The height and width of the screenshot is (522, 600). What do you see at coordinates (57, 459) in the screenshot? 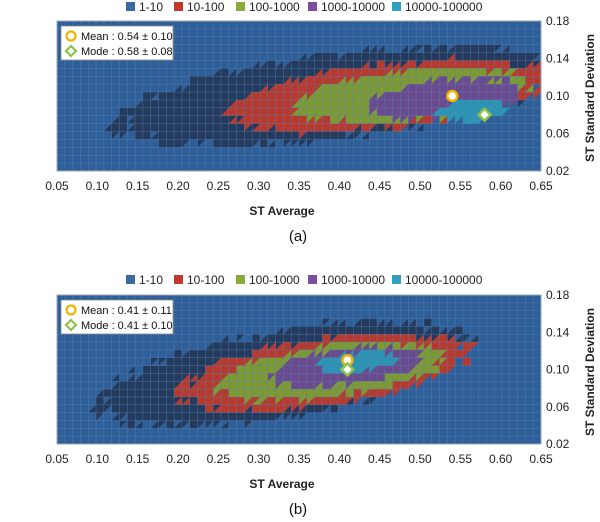
I see `x-tick-label: 0.05` at bounding box center [57, 459].